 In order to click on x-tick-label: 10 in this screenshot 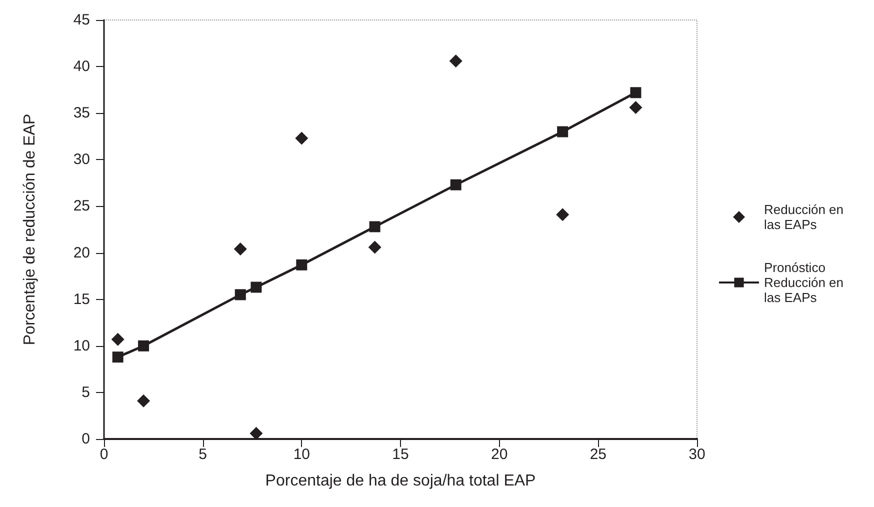, I will do `click(301, 454)`.